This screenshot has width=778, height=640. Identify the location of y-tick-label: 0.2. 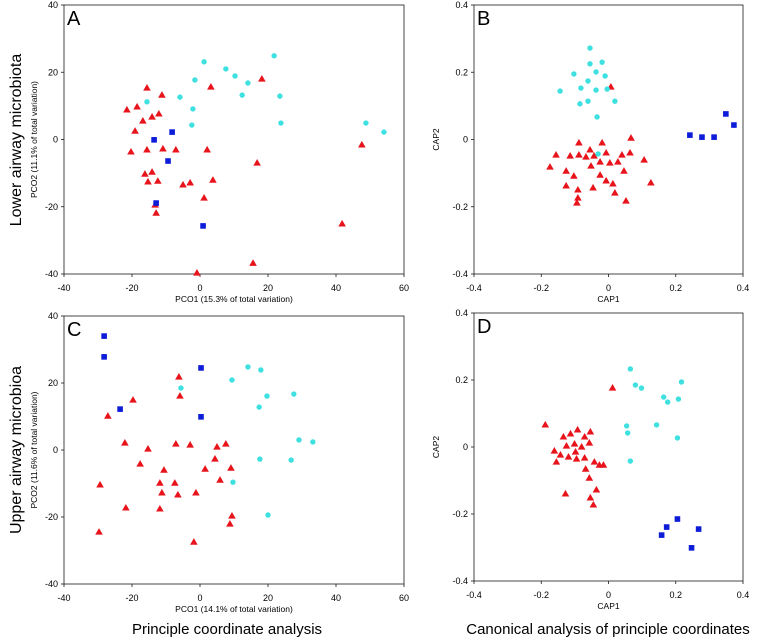
(461, 380).